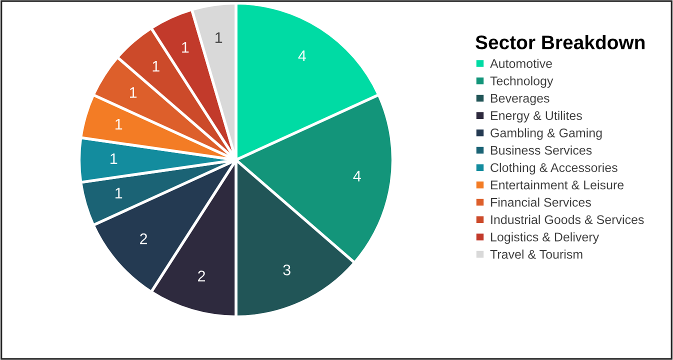  I want to click on legend-title: Sector Breakdown, so click(560, 42).